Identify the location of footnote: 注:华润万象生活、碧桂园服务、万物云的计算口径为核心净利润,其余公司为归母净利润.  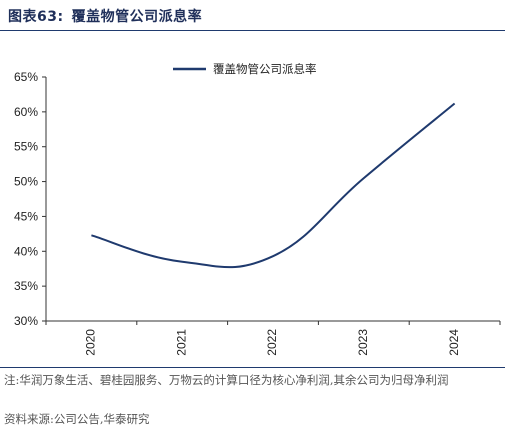
(226, 380).